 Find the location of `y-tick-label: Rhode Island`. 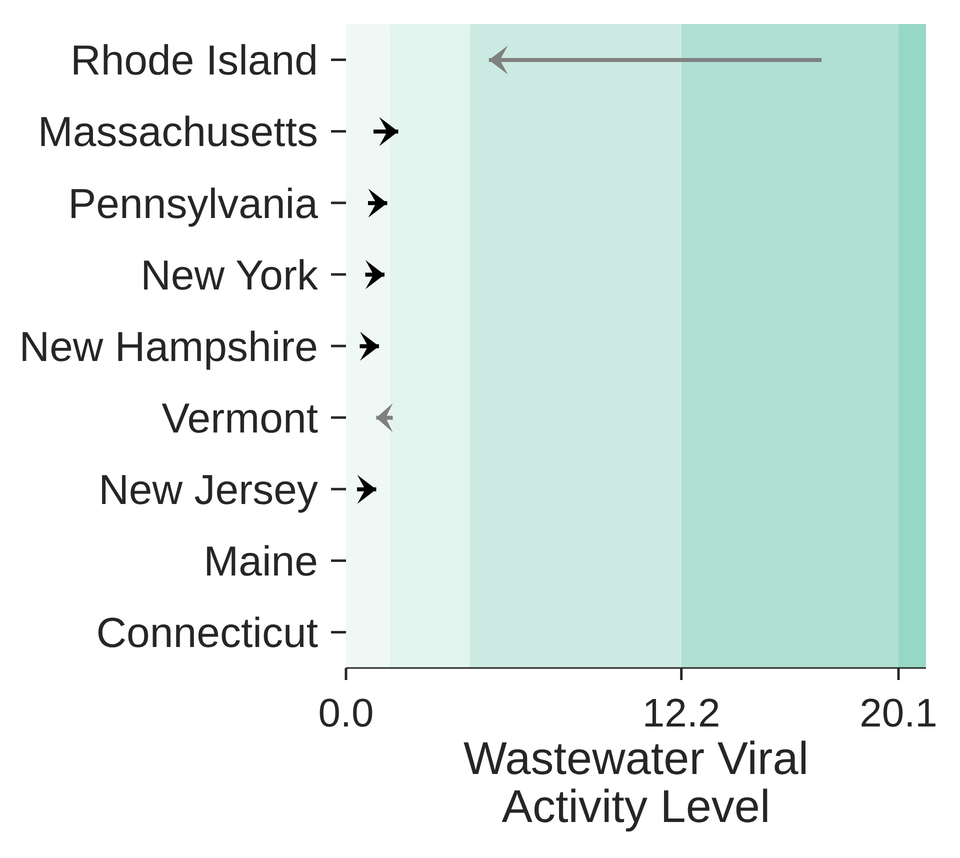

y-tick-label: Rhode Island is located at coordinates (194, 60).